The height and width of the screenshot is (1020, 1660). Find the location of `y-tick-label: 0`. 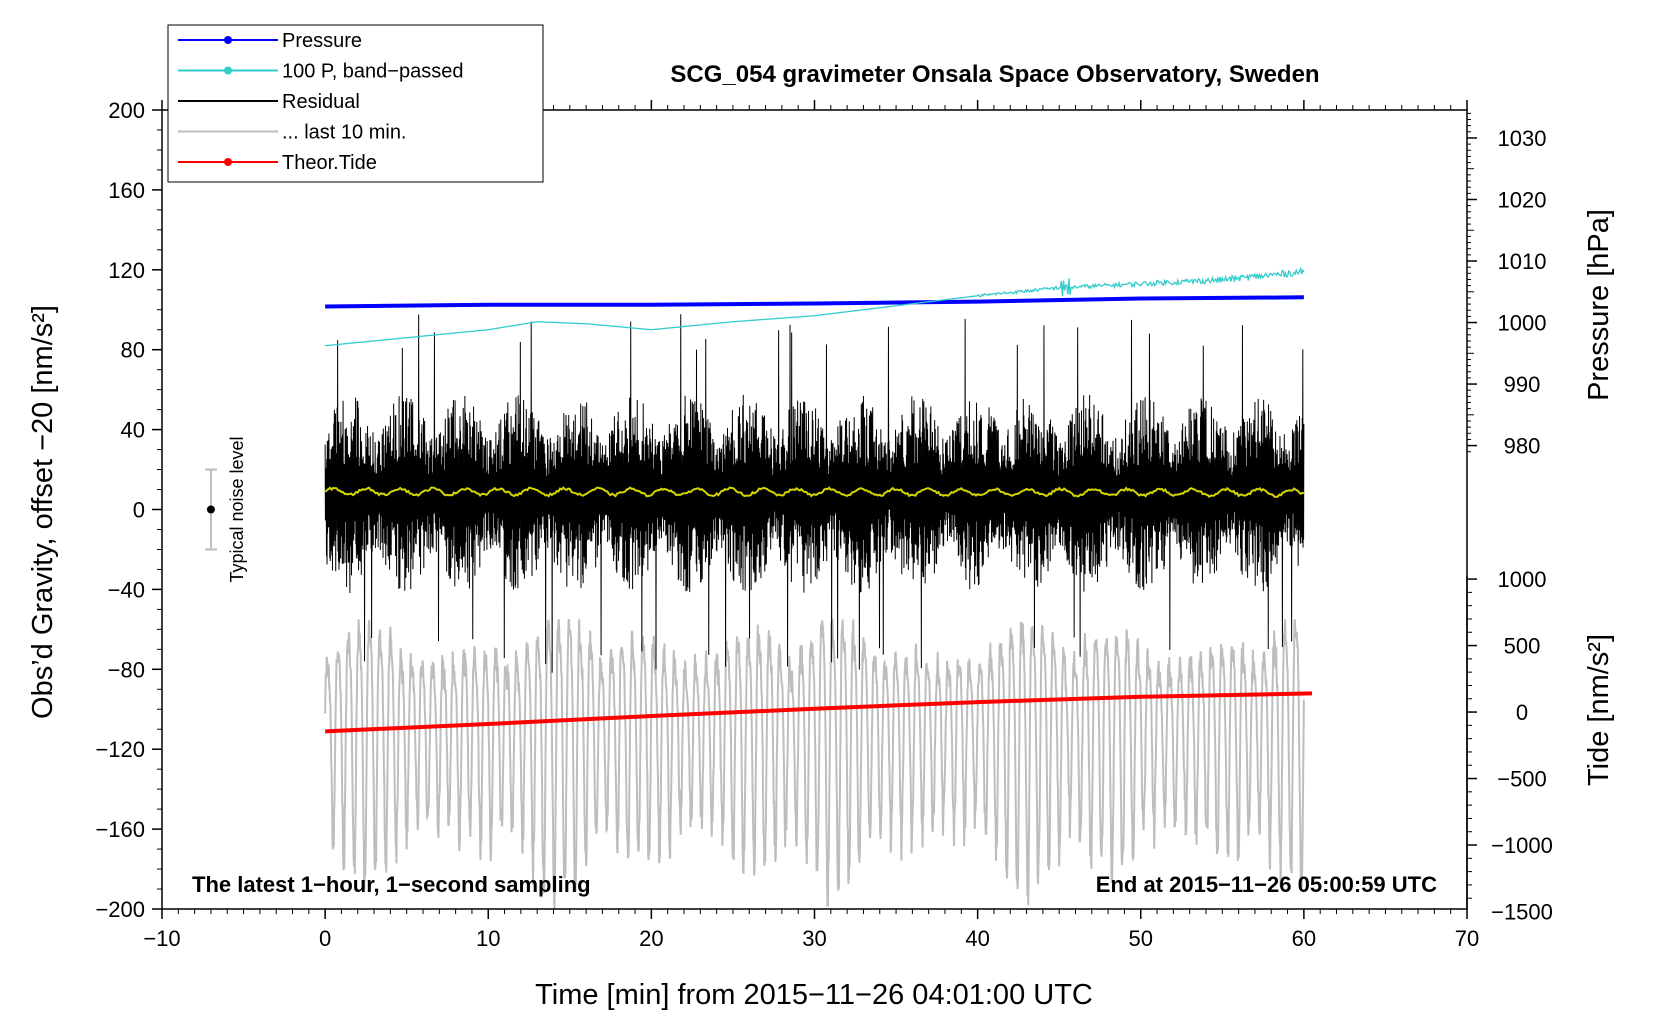

y-tick-label: 0 is located at coordinates (139, 510).